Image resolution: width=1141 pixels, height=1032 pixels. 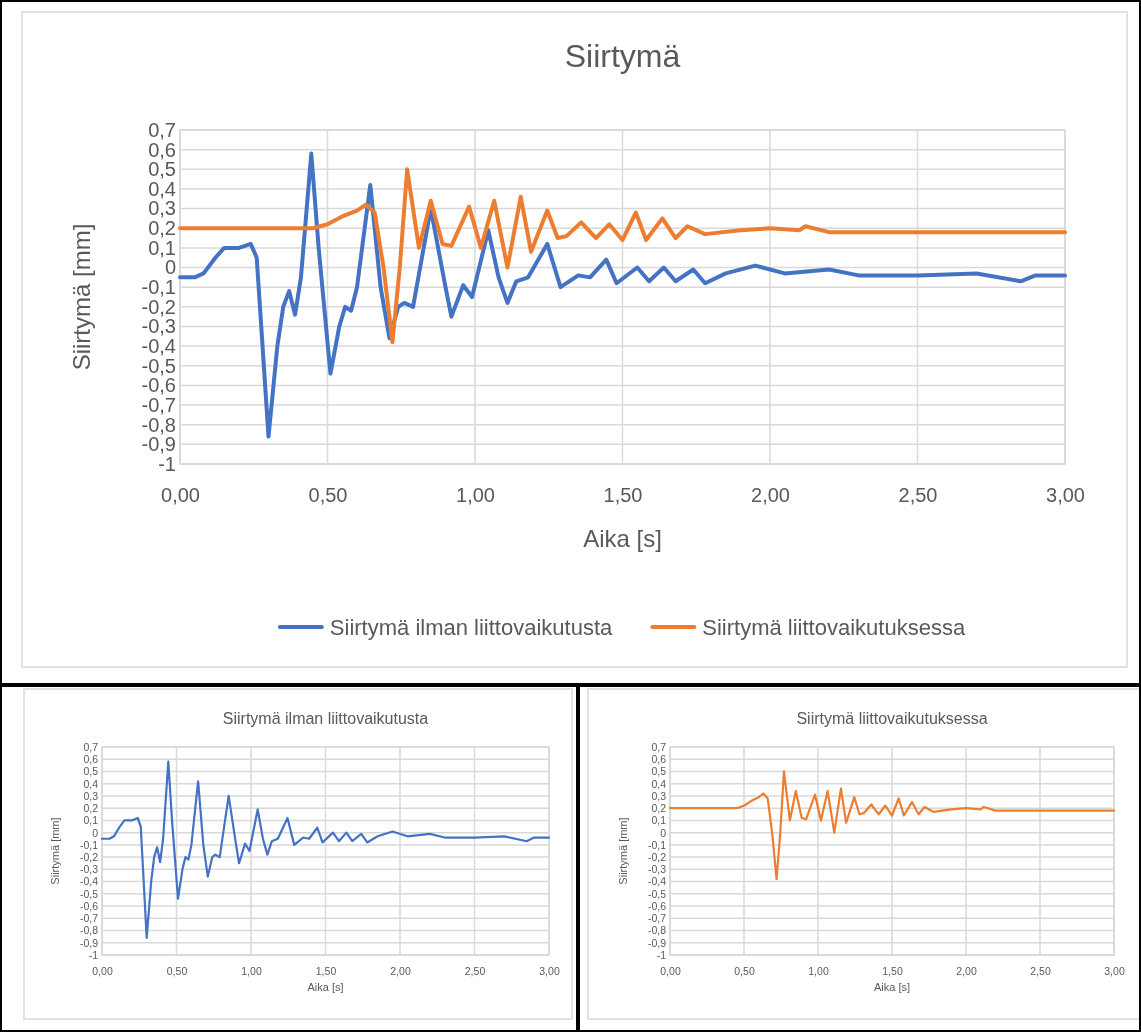 What do you see at coordinates (622, 56) in the screenshot?
I see `chart-title: Siirtymä` at bounding box center [622, 56].